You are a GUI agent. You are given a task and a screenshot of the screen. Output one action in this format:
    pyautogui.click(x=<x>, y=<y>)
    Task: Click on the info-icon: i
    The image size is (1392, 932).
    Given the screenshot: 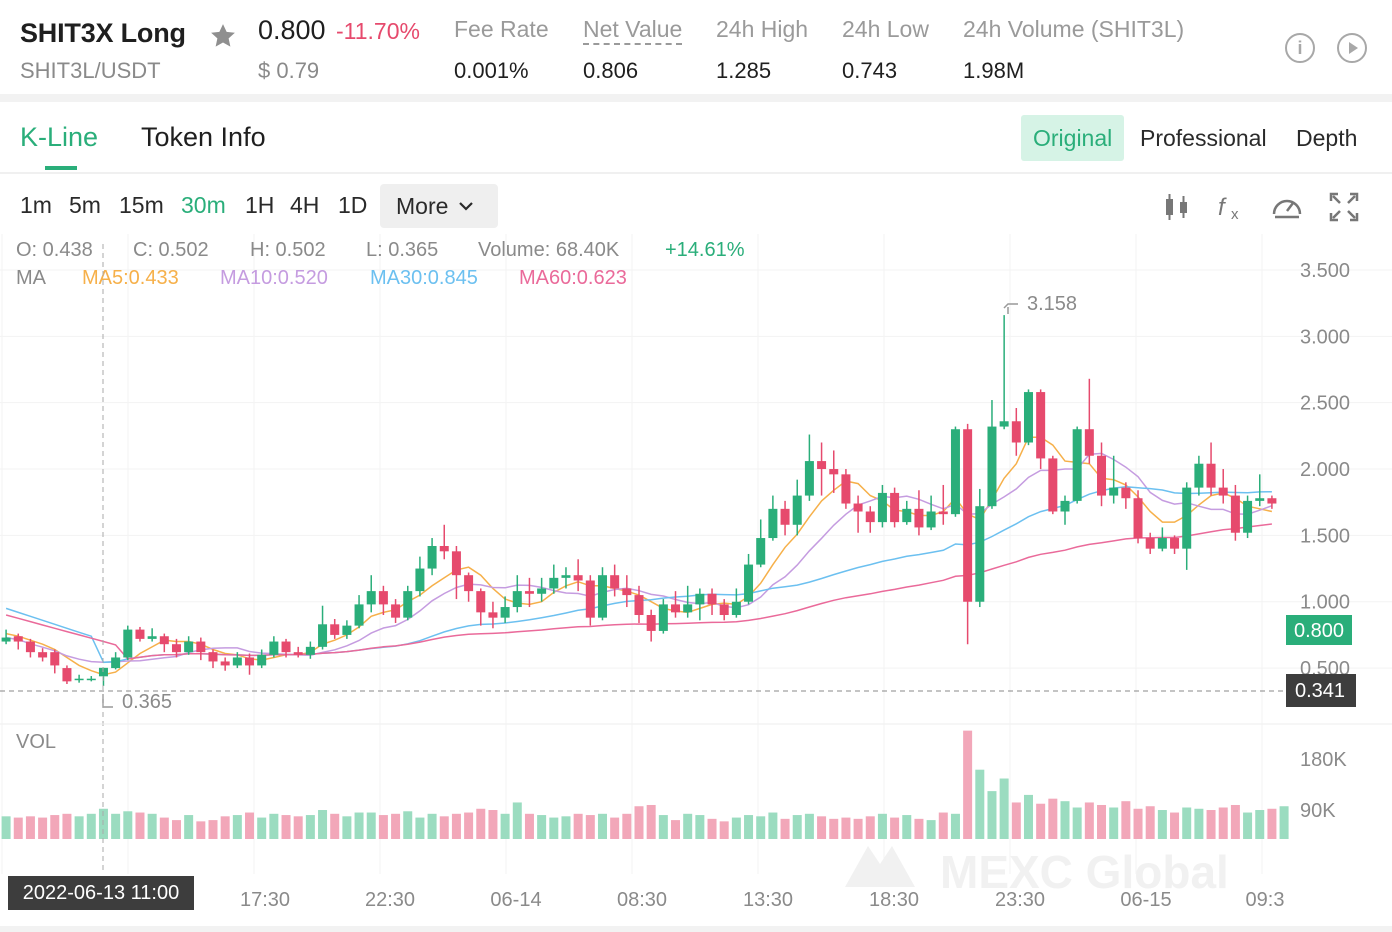 What is the action you would take?
    pyautogui.click(x=1300, y=48)
    